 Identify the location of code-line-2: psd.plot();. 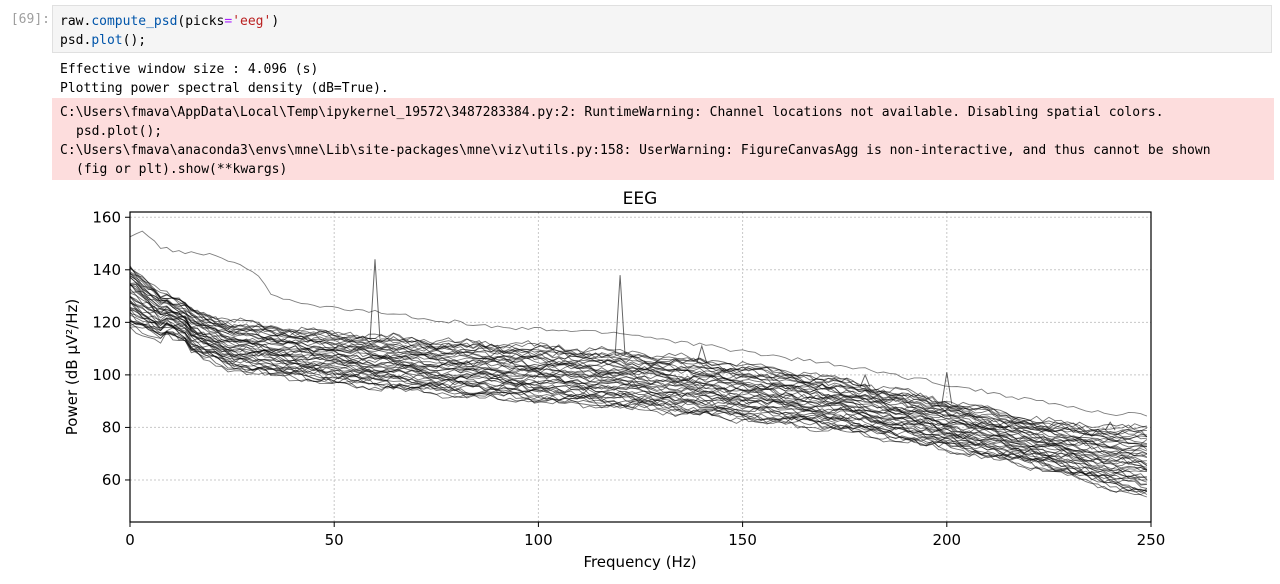
(103, 40).